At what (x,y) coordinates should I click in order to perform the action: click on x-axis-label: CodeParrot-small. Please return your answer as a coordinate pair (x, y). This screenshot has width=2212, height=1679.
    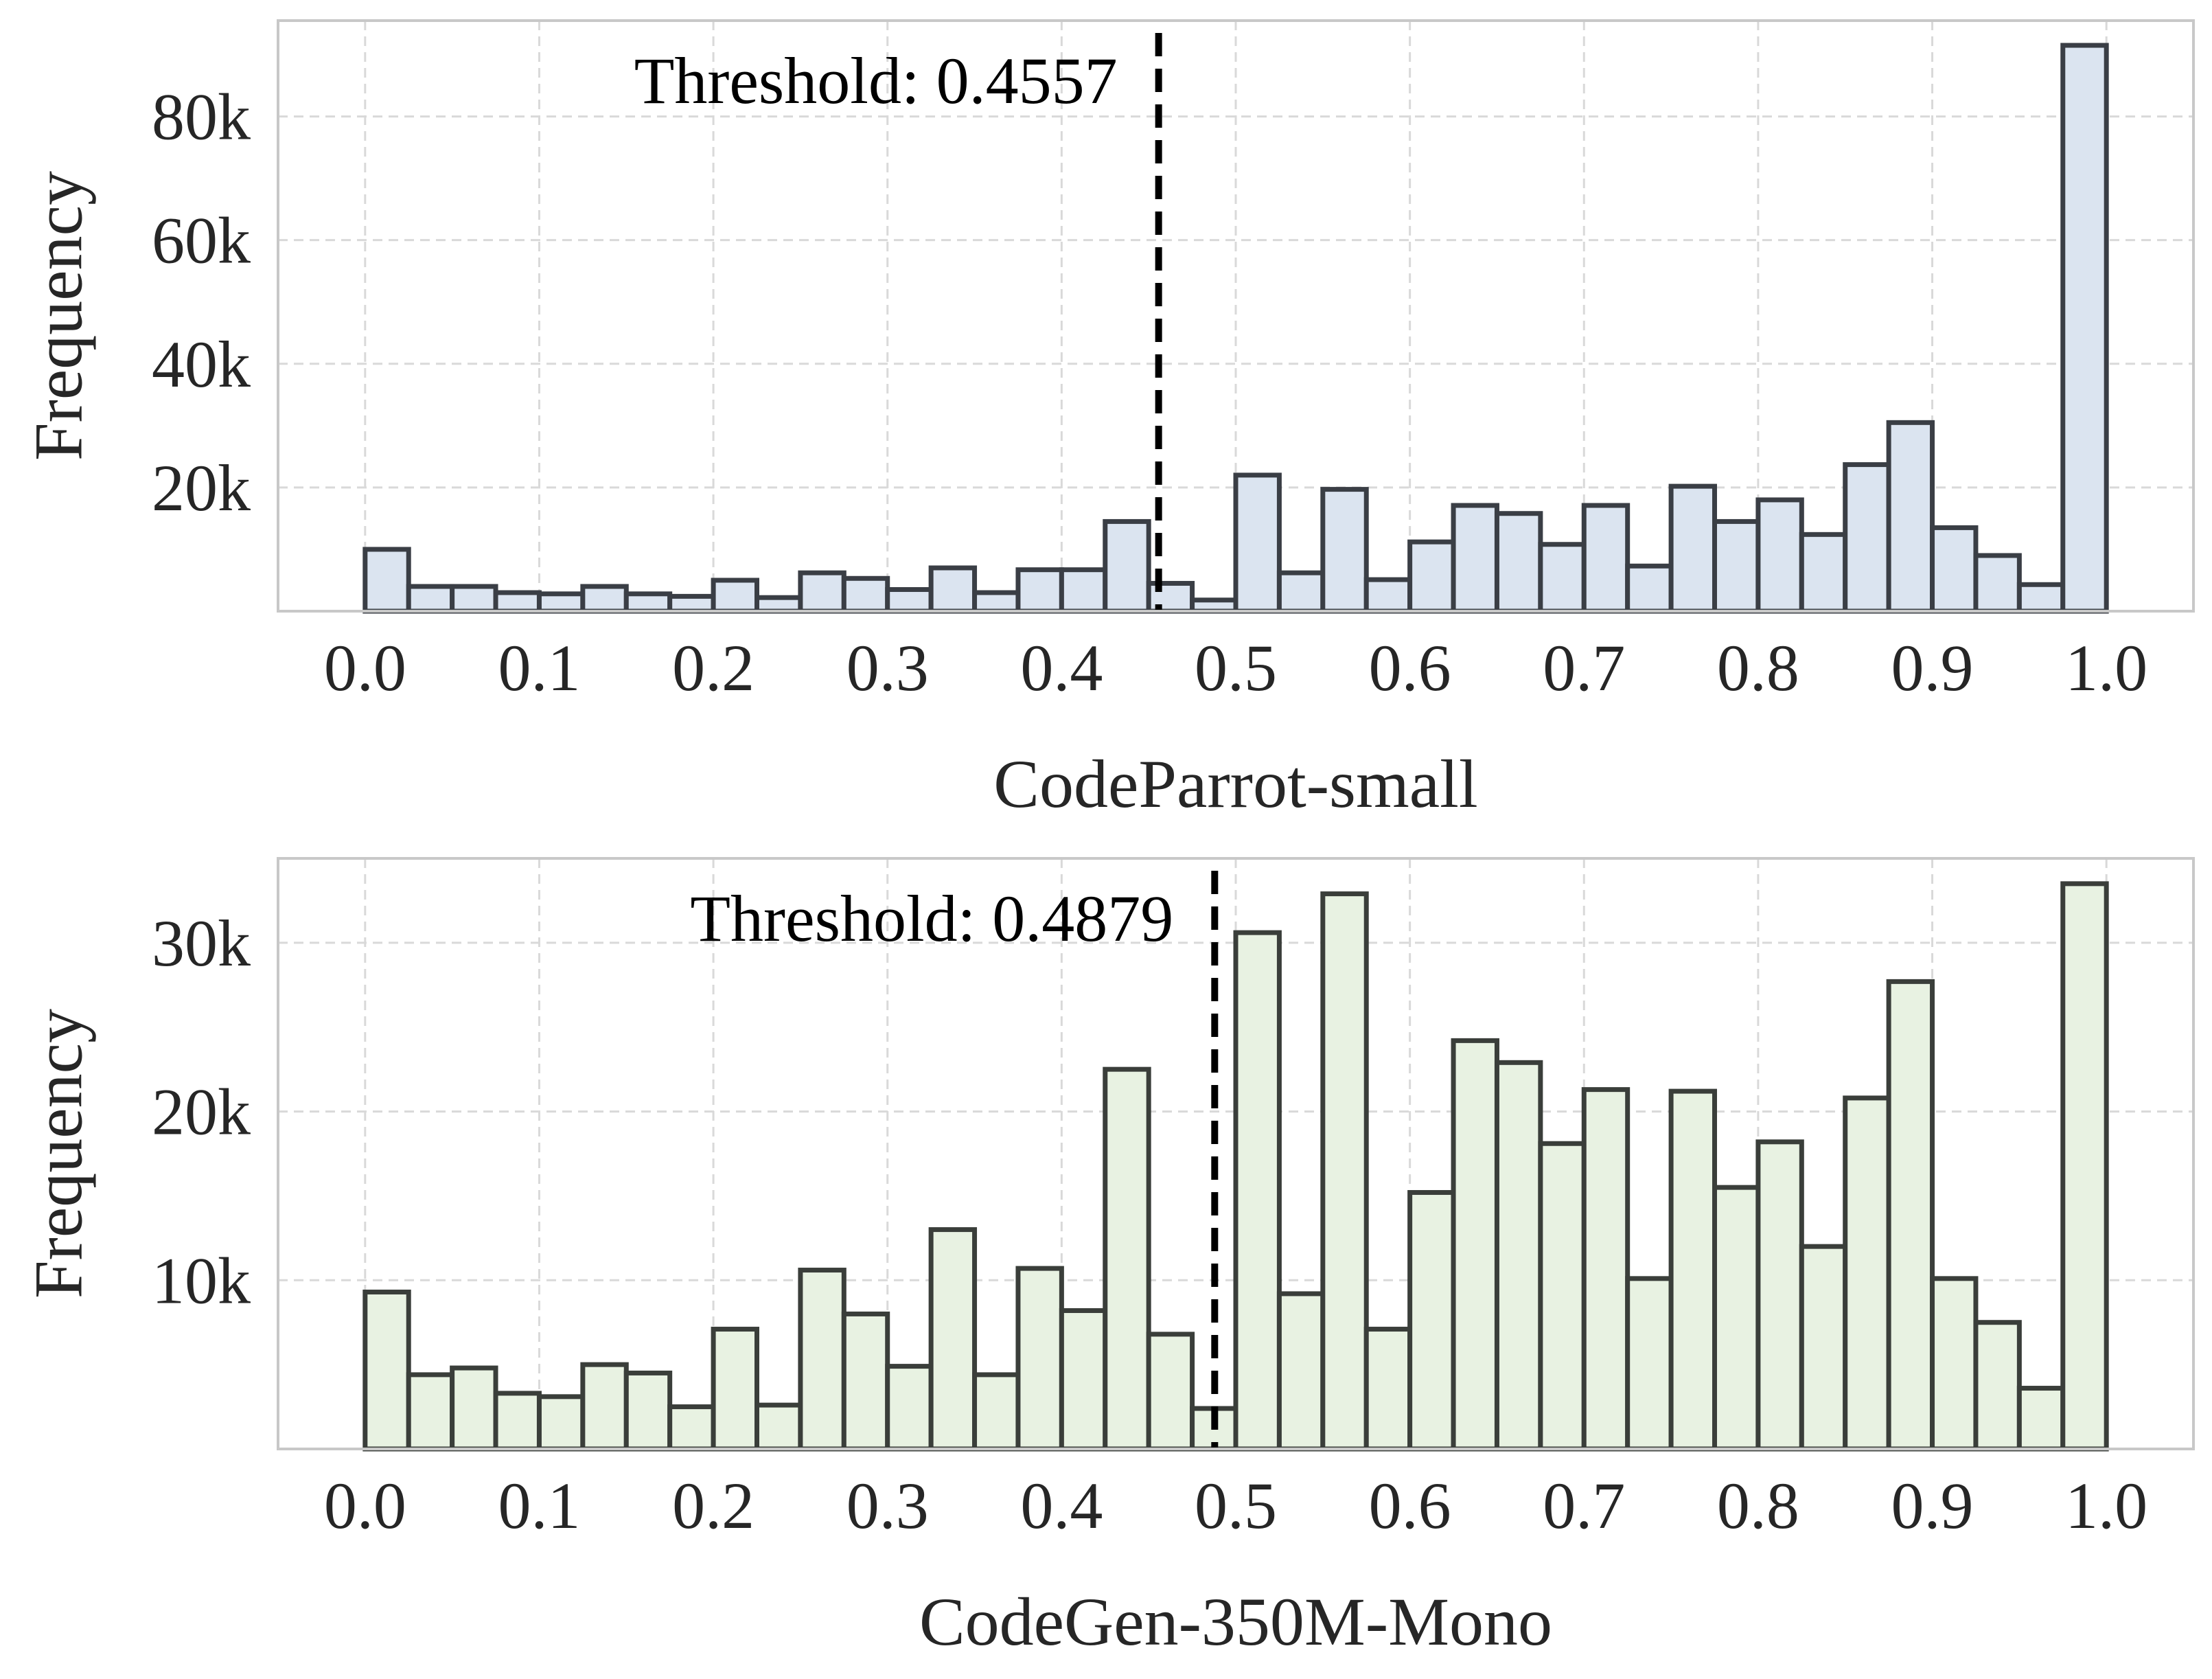
    Looking at the image, I should click on (1235, 784).